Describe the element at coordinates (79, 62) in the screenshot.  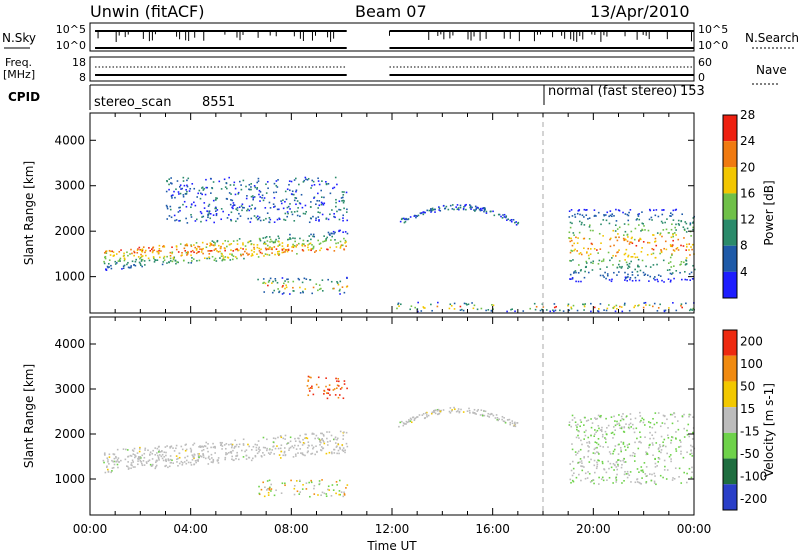
I see `freq-tick-top: 18` at that location.